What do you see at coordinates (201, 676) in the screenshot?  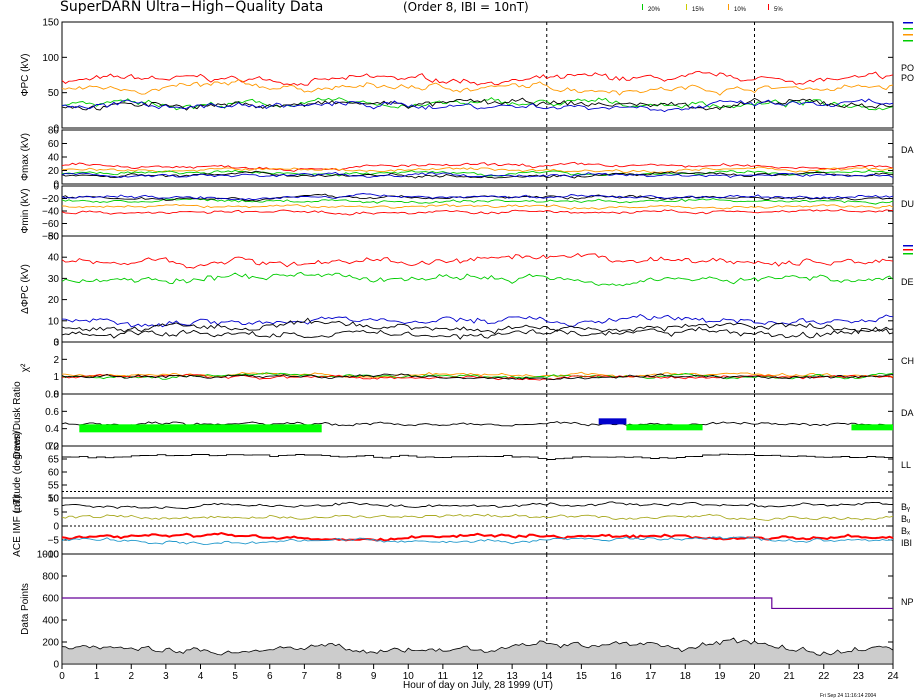 I see `x-tick-label: 4` at bounding box center [201, 676].